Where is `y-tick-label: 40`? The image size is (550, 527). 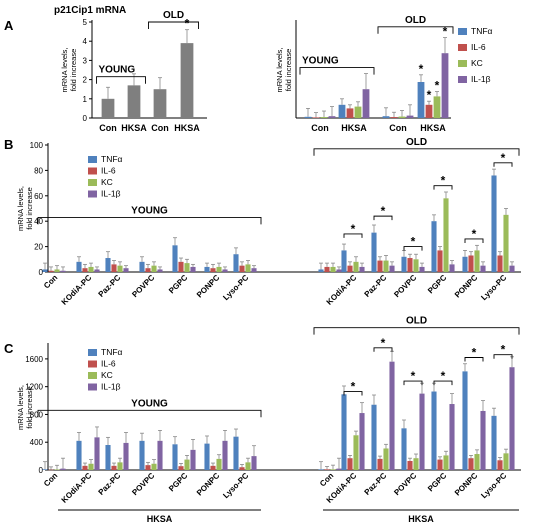
y-tick-label: 40 is located at coordinates (38, 221).